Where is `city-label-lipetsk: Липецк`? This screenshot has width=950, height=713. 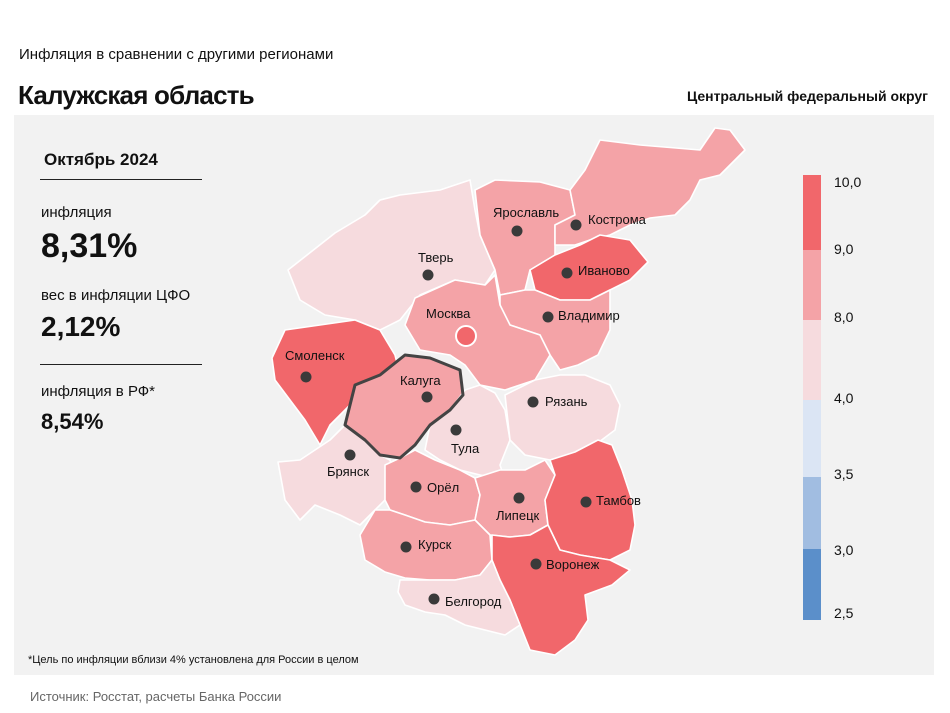
city-label-lipetsk: Липецк is located at coordinates (518, 515).